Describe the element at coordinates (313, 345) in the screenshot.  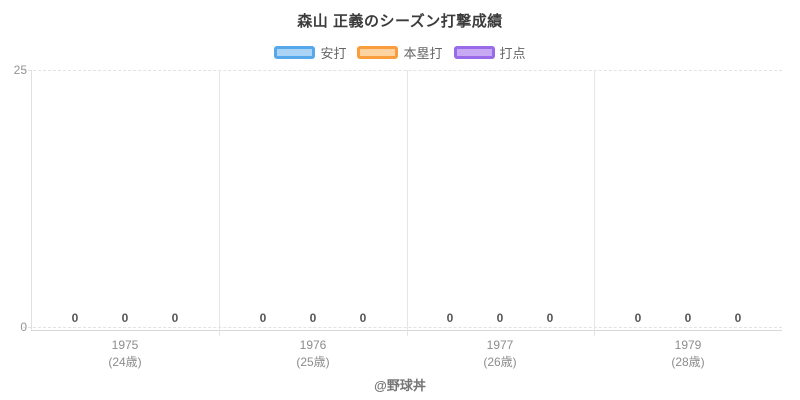
I see `x-tick-year: 1976` at that location.